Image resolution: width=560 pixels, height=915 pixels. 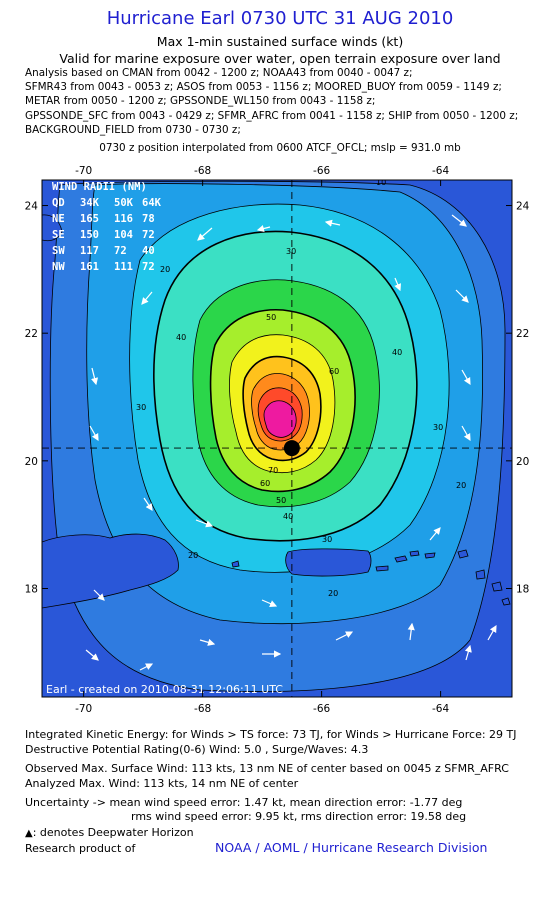 I want to click on research-label: Research product of, so click(x=80, y=848).